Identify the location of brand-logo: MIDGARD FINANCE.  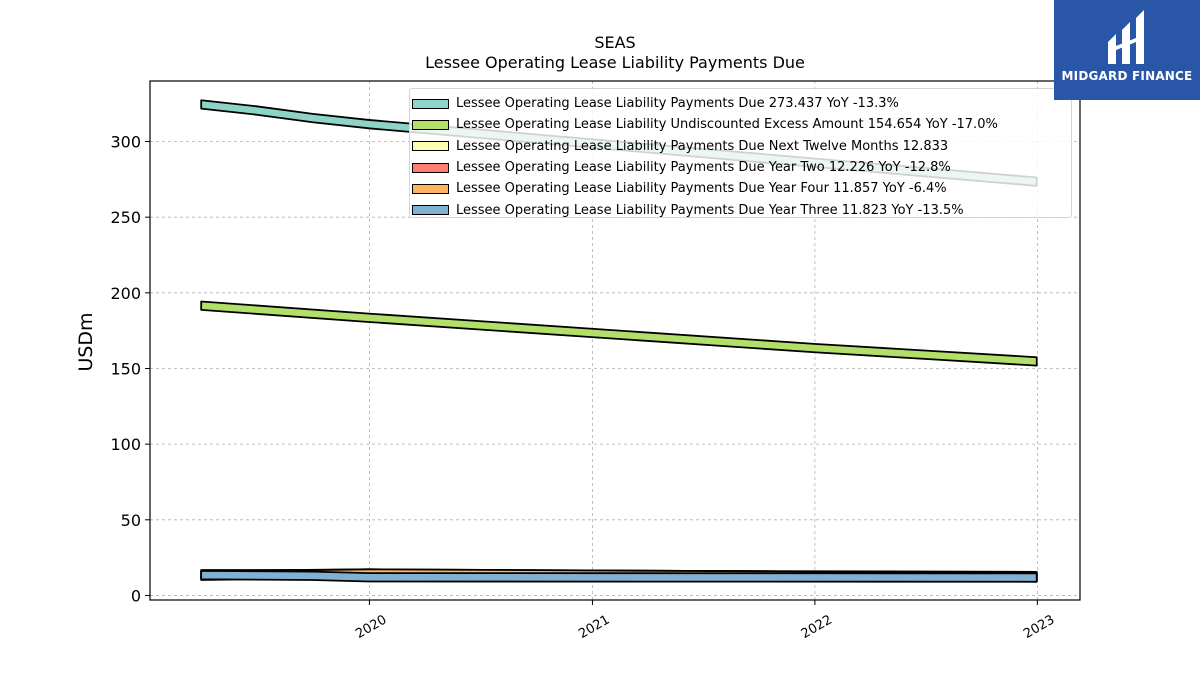
(1127, 50).